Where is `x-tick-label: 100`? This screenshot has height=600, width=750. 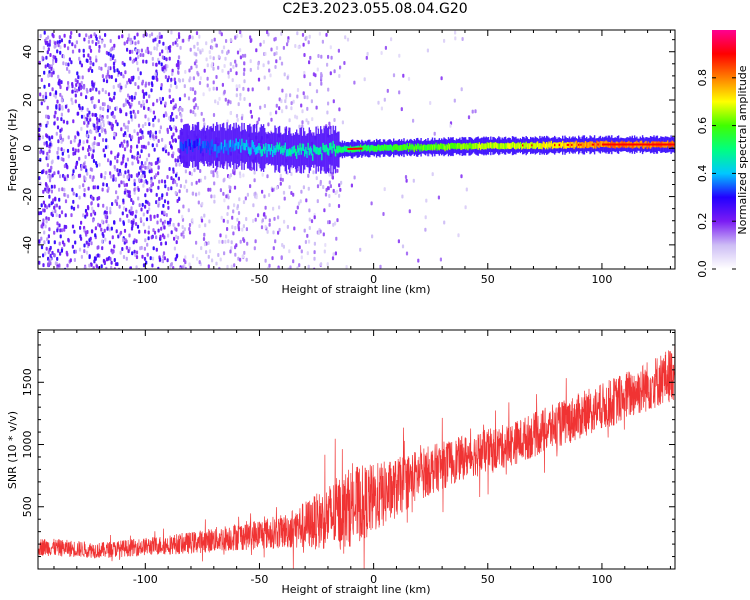 x-tick-label: 100 is located at coordinates (601, 579).